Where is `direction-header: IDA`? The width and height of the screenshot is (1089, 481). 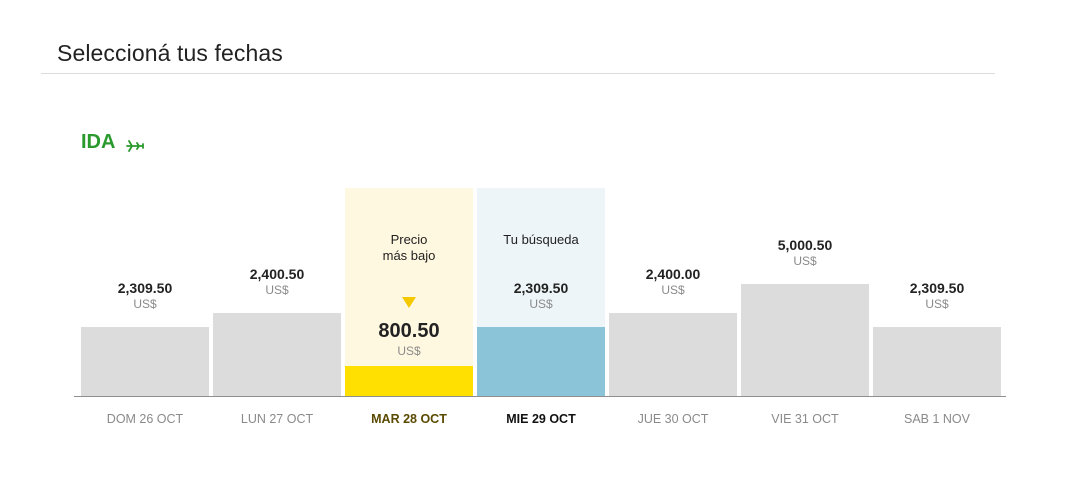
direction-header: IDA is located at coordinates (113, 142).